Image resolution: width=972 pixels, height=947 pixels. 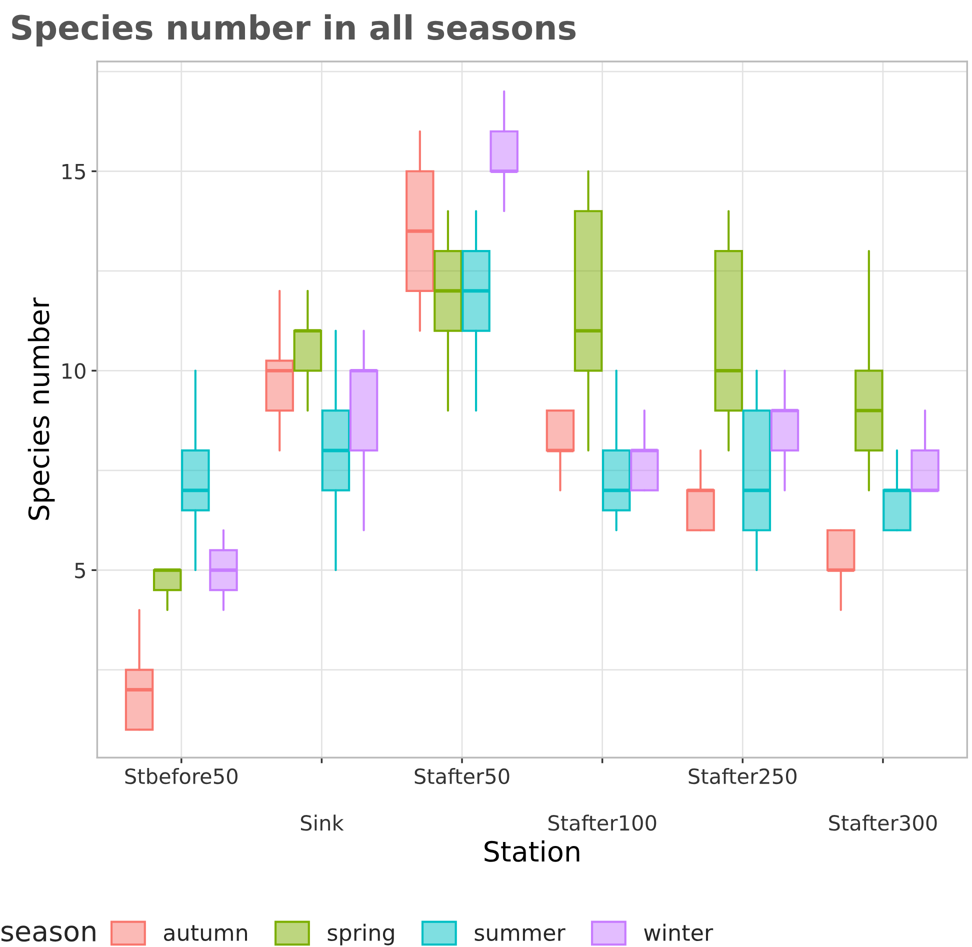 I want to click on legend-title: season, so click(x=49, y=934).